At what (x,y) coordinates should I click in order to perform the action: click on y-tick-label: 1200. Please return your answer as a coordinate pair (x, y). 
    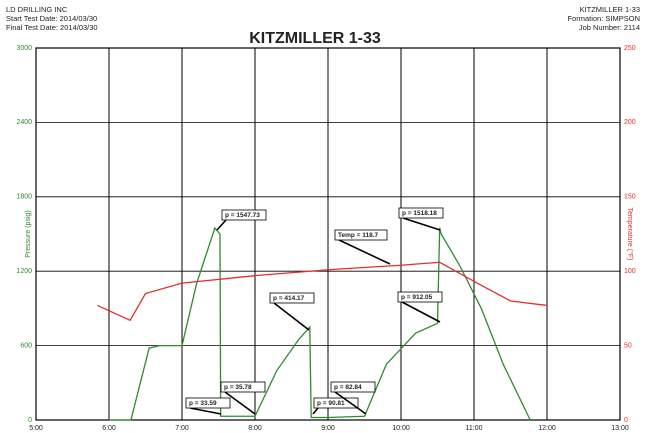
    Looking at the image, I should click on (24, 271).